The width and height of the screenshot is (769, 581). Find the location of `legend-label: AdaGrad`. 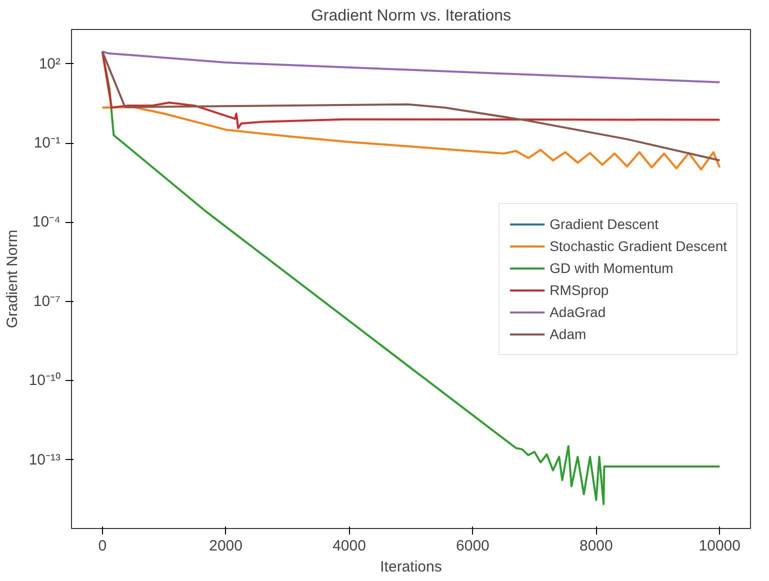

legend-label: AdaGrad is located at coordinates (578, 312).